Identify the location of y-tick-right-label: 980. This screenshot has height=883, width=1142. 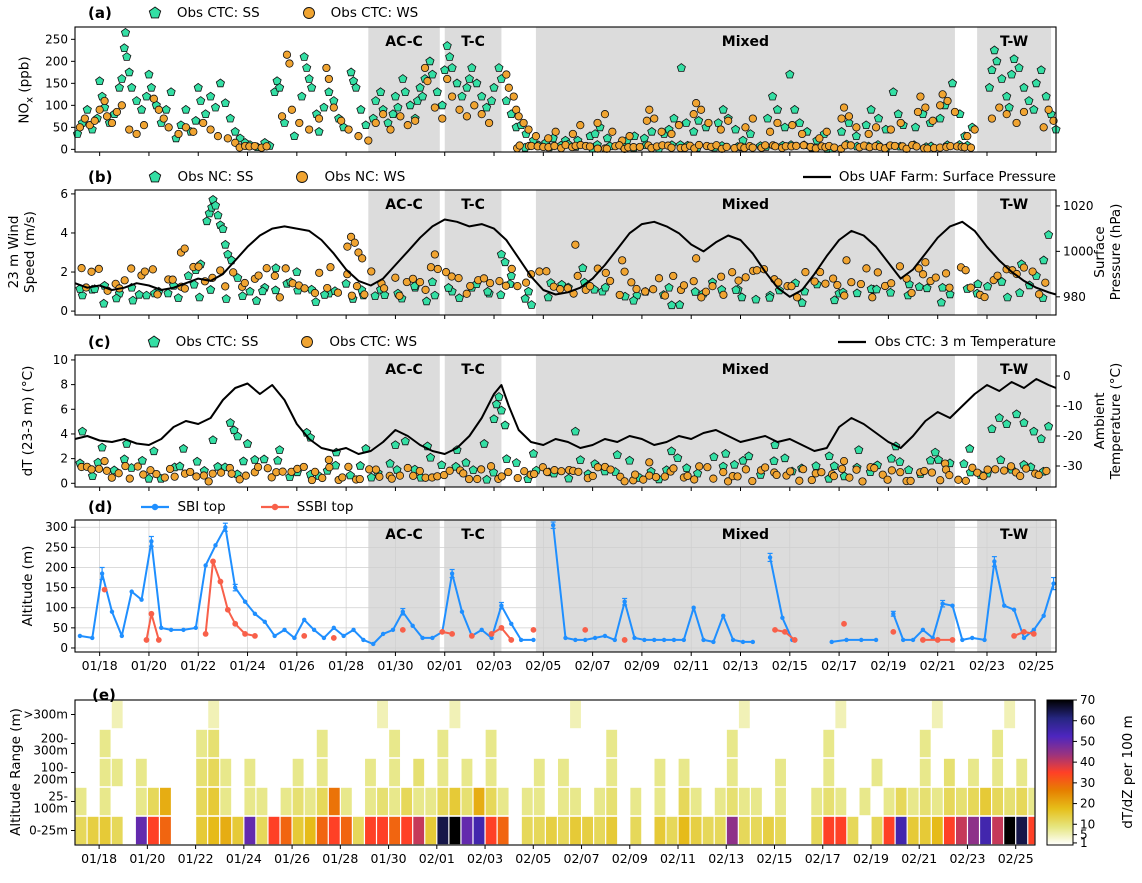
(1074, 297).